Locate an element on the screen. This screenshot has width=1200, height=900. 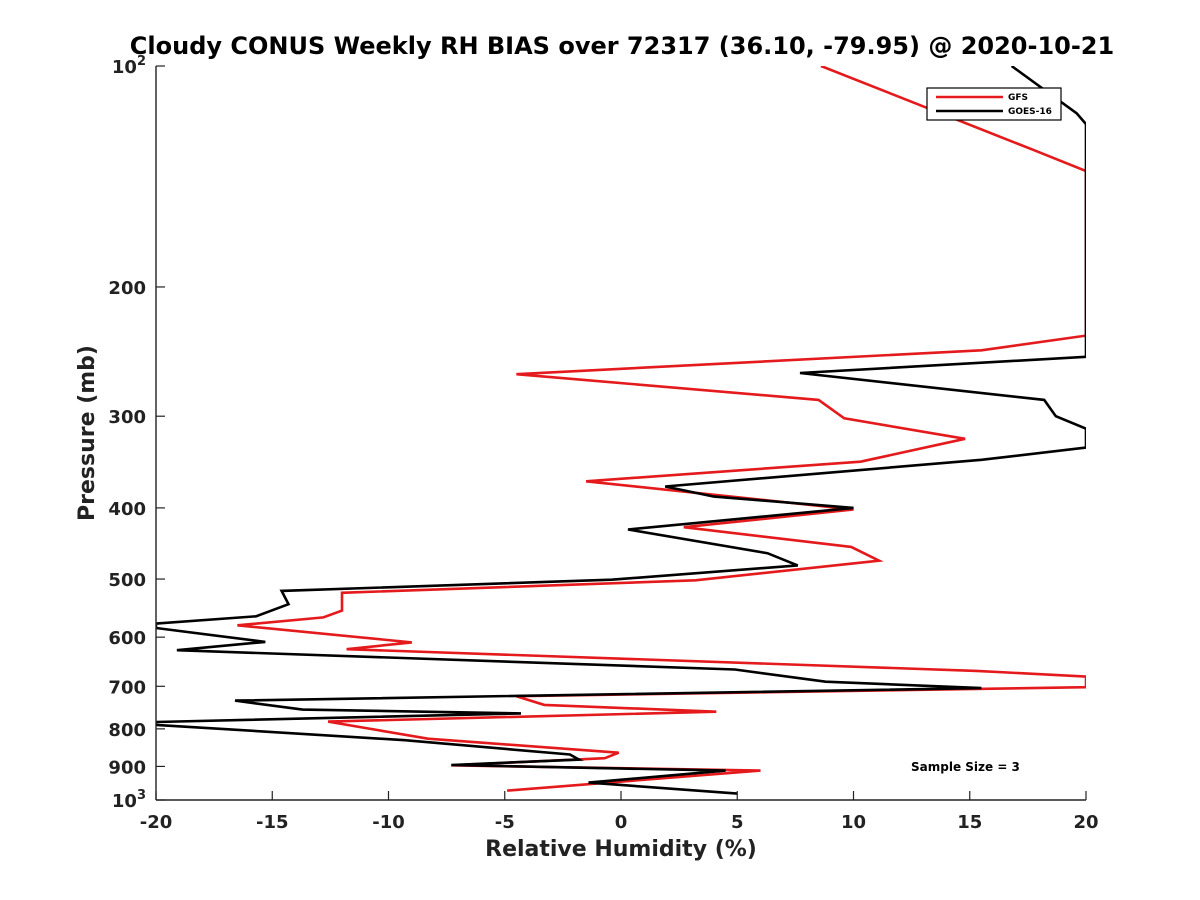
y-tick-label: 800 is located at coordinates (127, 730).